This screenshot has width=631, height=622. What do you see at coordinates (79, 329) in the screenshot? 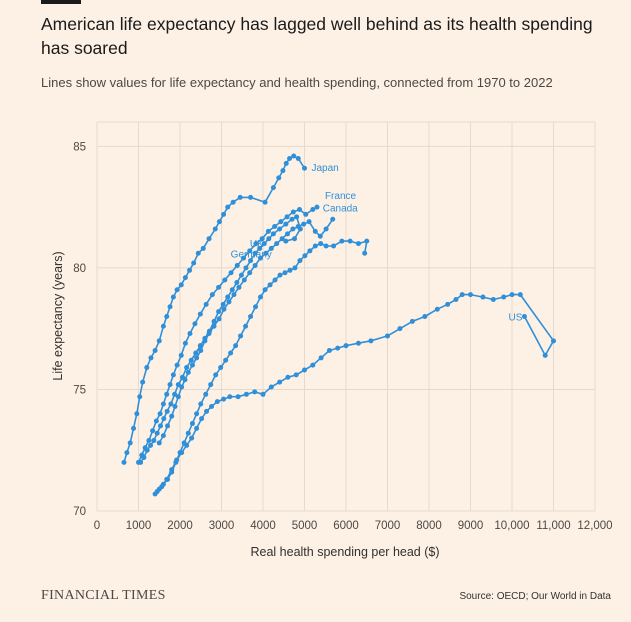
I see `y-axis-ticks: 70 75 80 85` at bounding box center [79, 329].